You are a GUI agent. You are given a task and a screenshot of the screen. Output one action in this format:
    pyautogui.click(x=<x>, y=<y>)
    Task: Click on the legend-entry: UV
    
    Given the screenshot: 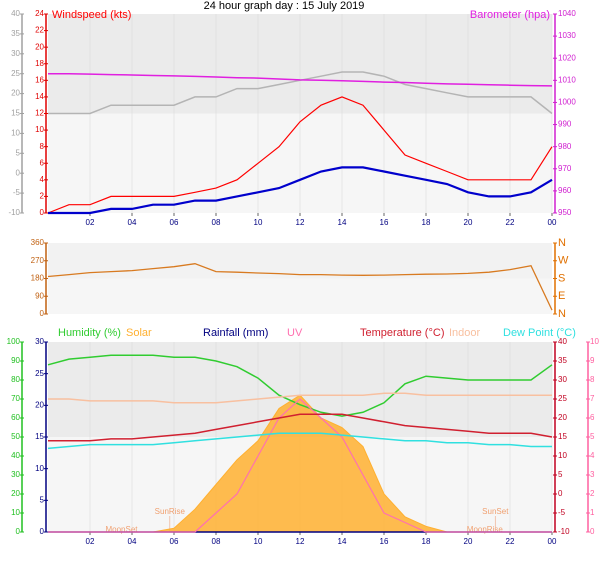 What is the action you would take?
    pyautogui.click(x=295, y=333)
    